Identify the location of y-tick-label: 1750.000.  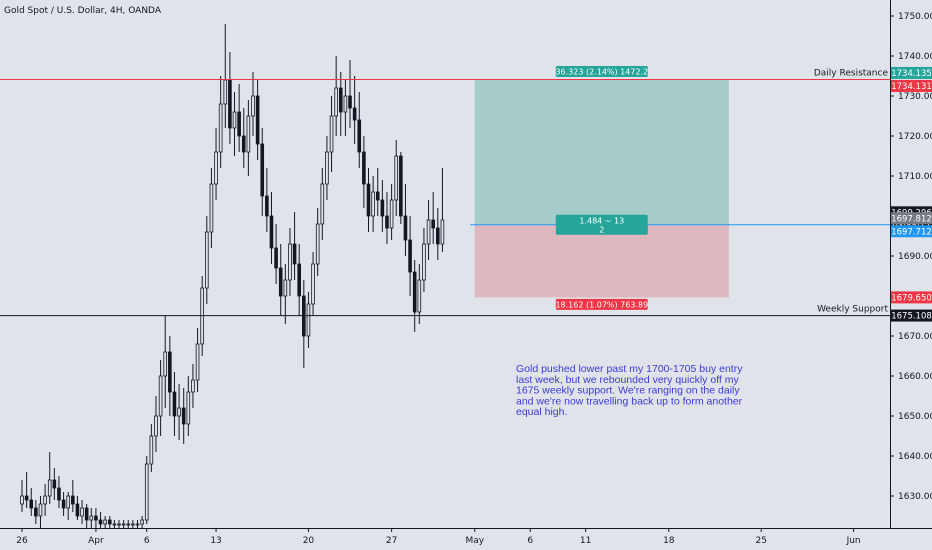
(915, 17).